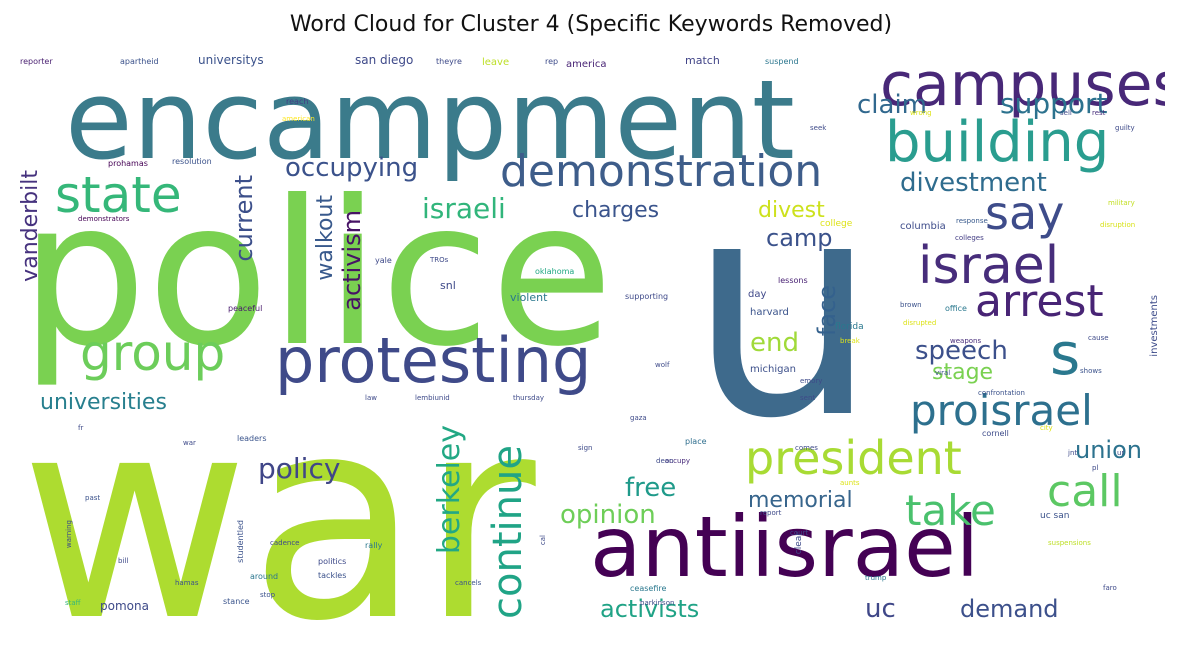  Describe the element at coordinates (449, 490) in the screenshot. I see `word-berkeley: berkeley` at that location.